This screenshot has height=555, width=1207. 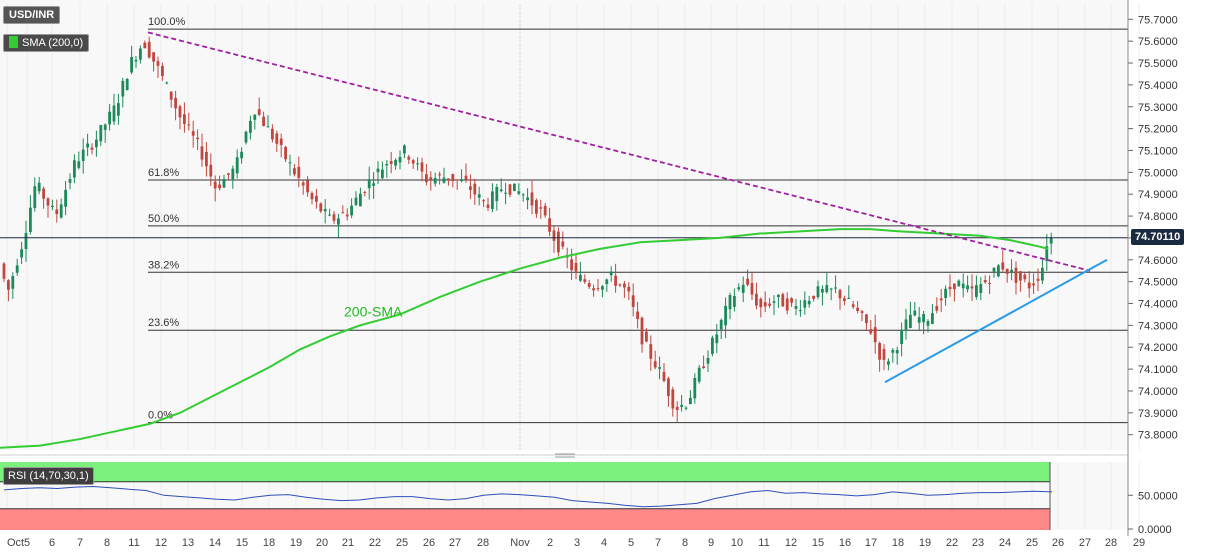 I want to click on x-tick-label: 16, so click(x=845, y=543).